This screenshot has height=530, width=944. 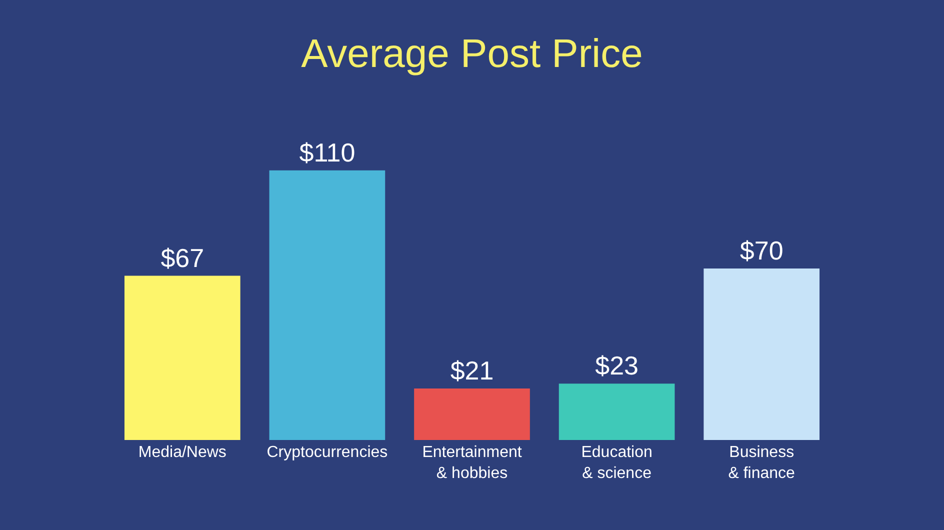 What do you see at coordinates (472, 54) in the screenshot?
I see `chart-title: Average Post Price` at bounding box center [472, 54].